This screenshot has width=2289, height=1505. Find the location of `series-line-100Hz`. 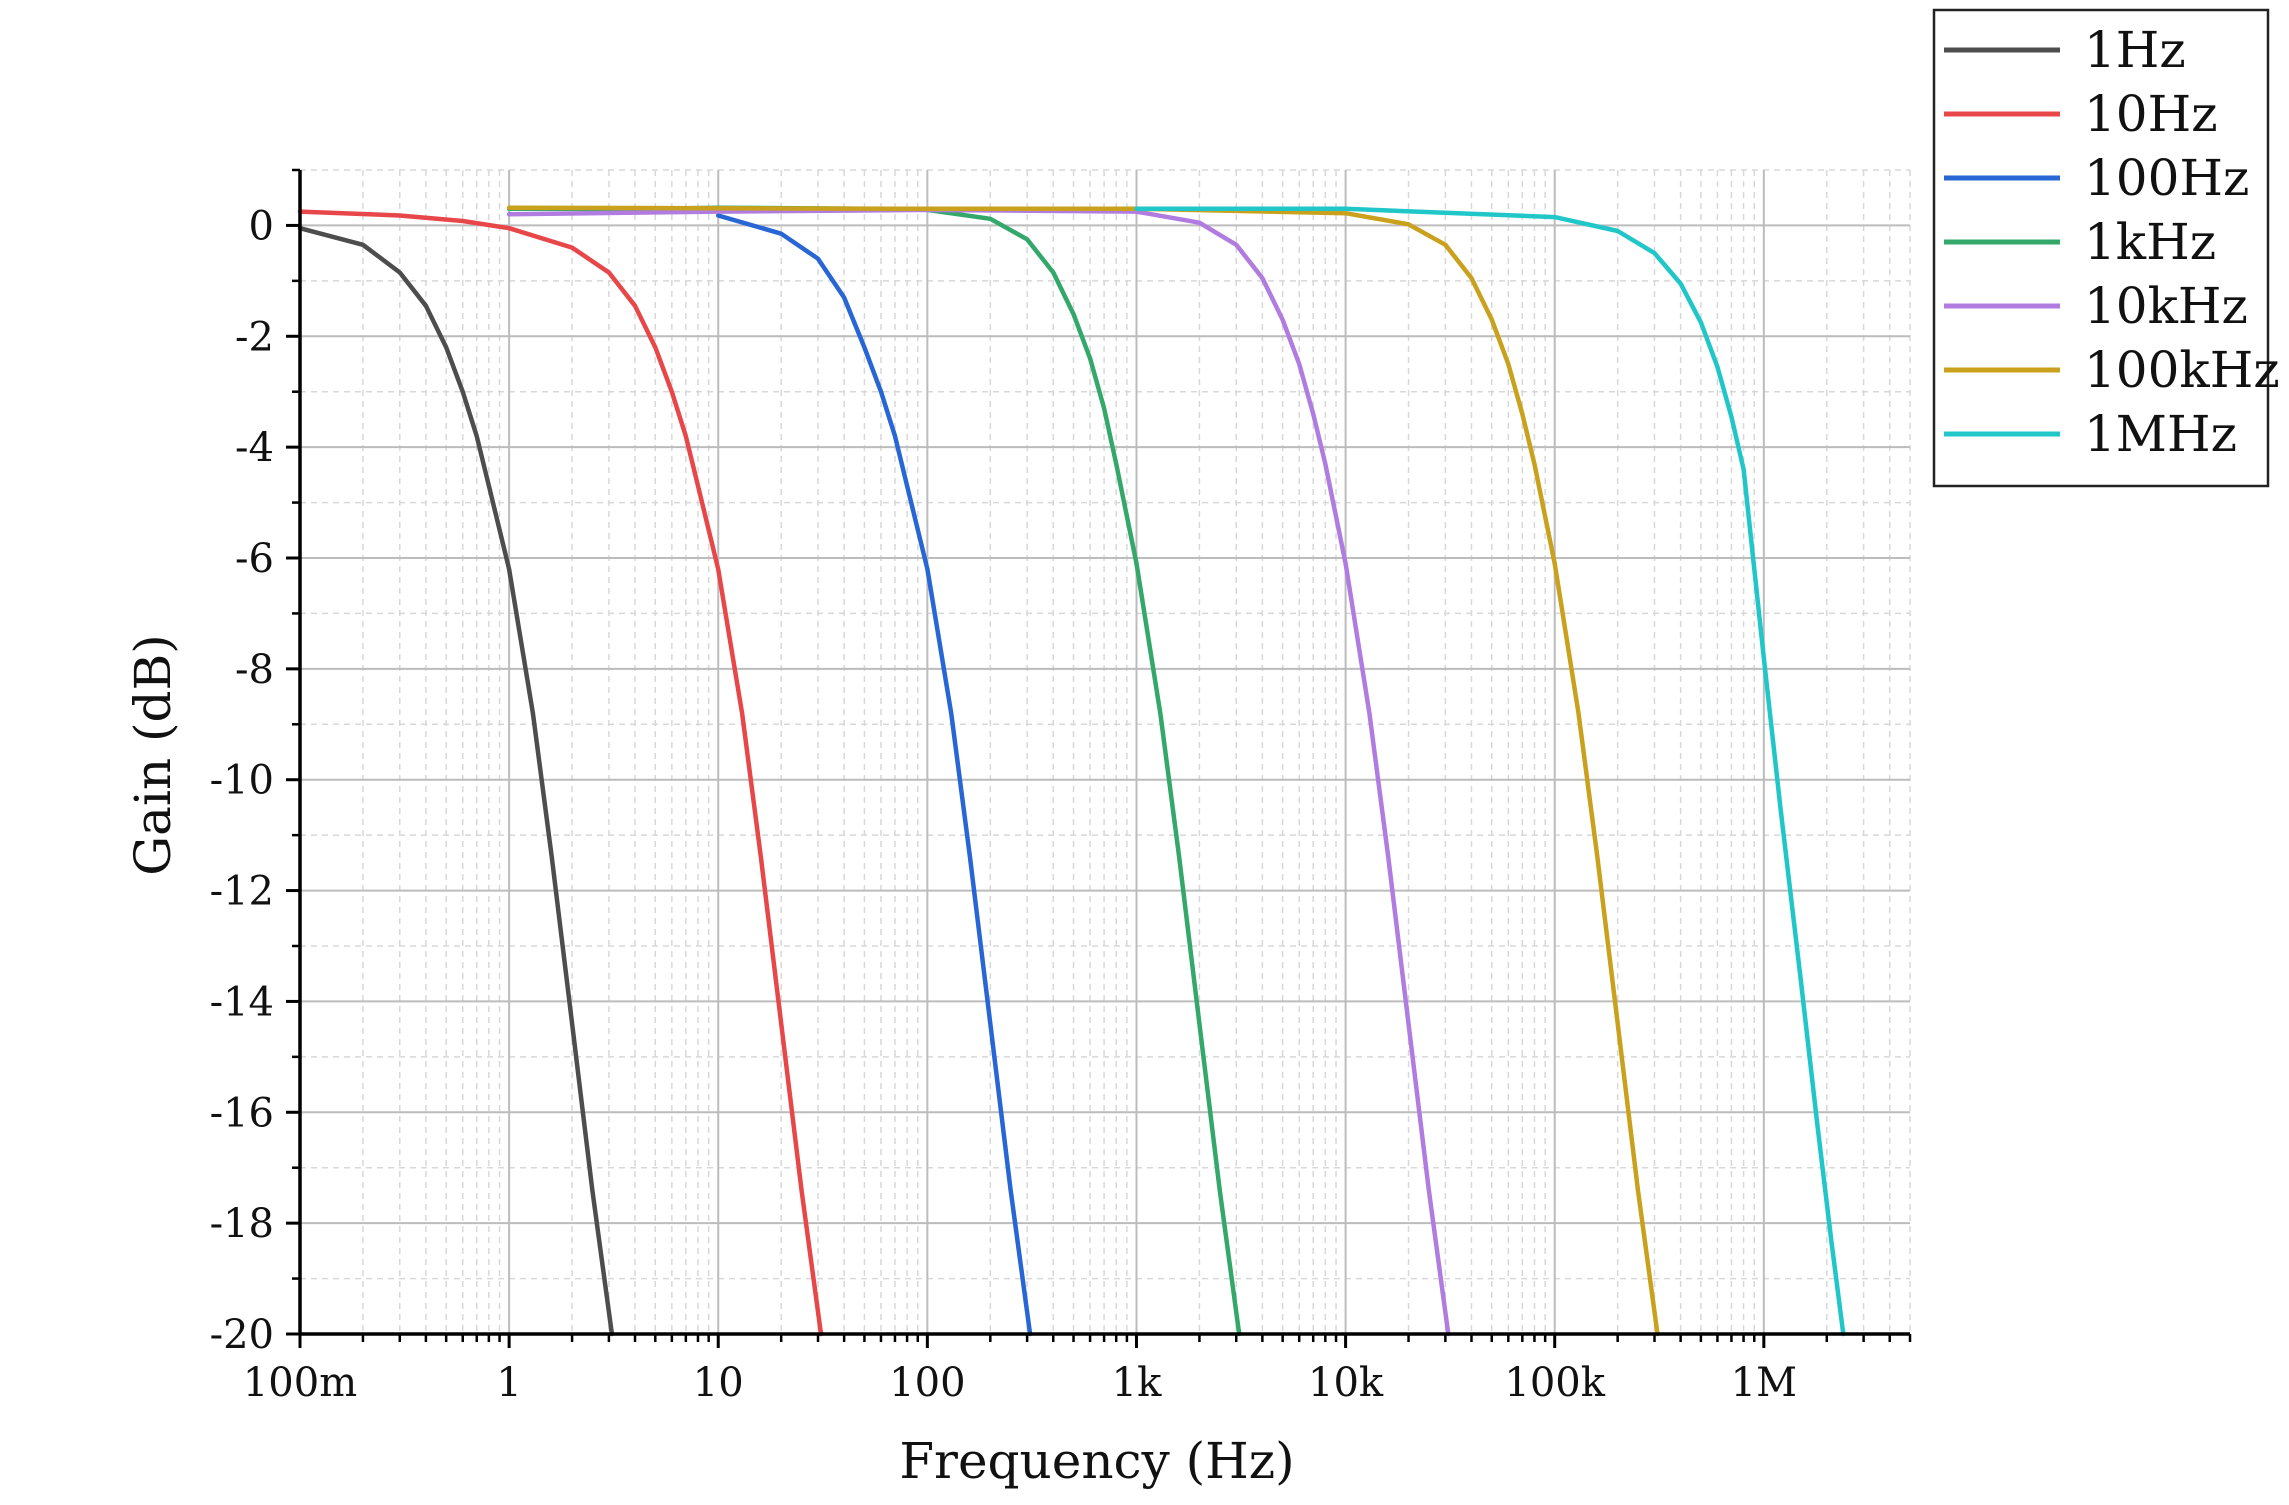

series-line-100Hz is located at coordinates (874, 775).